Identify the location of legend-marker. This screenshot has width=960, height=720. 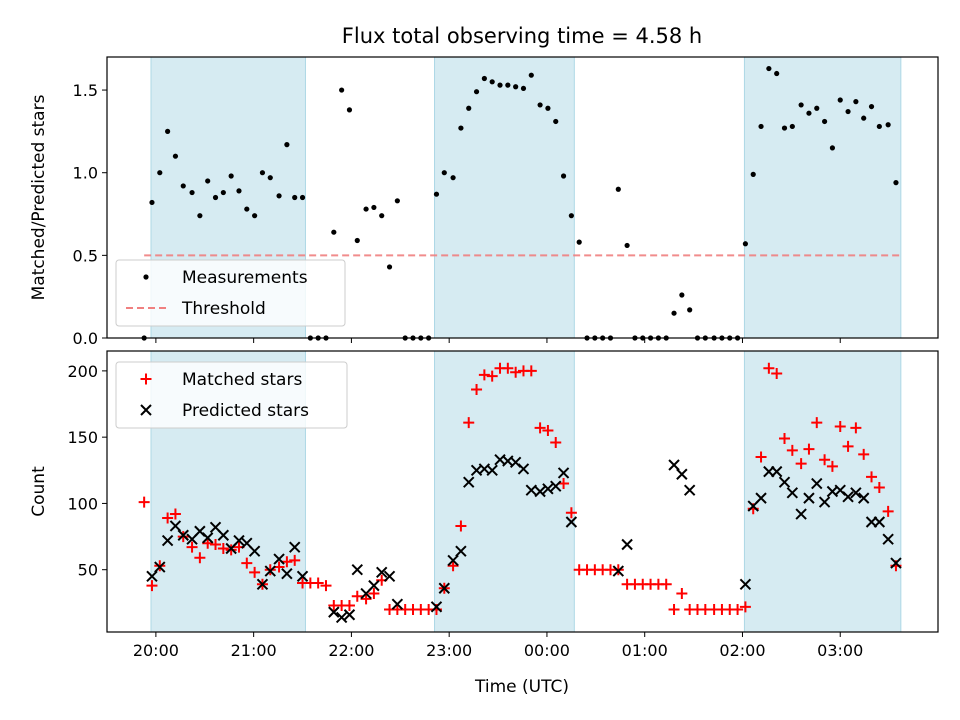
(146, 277).